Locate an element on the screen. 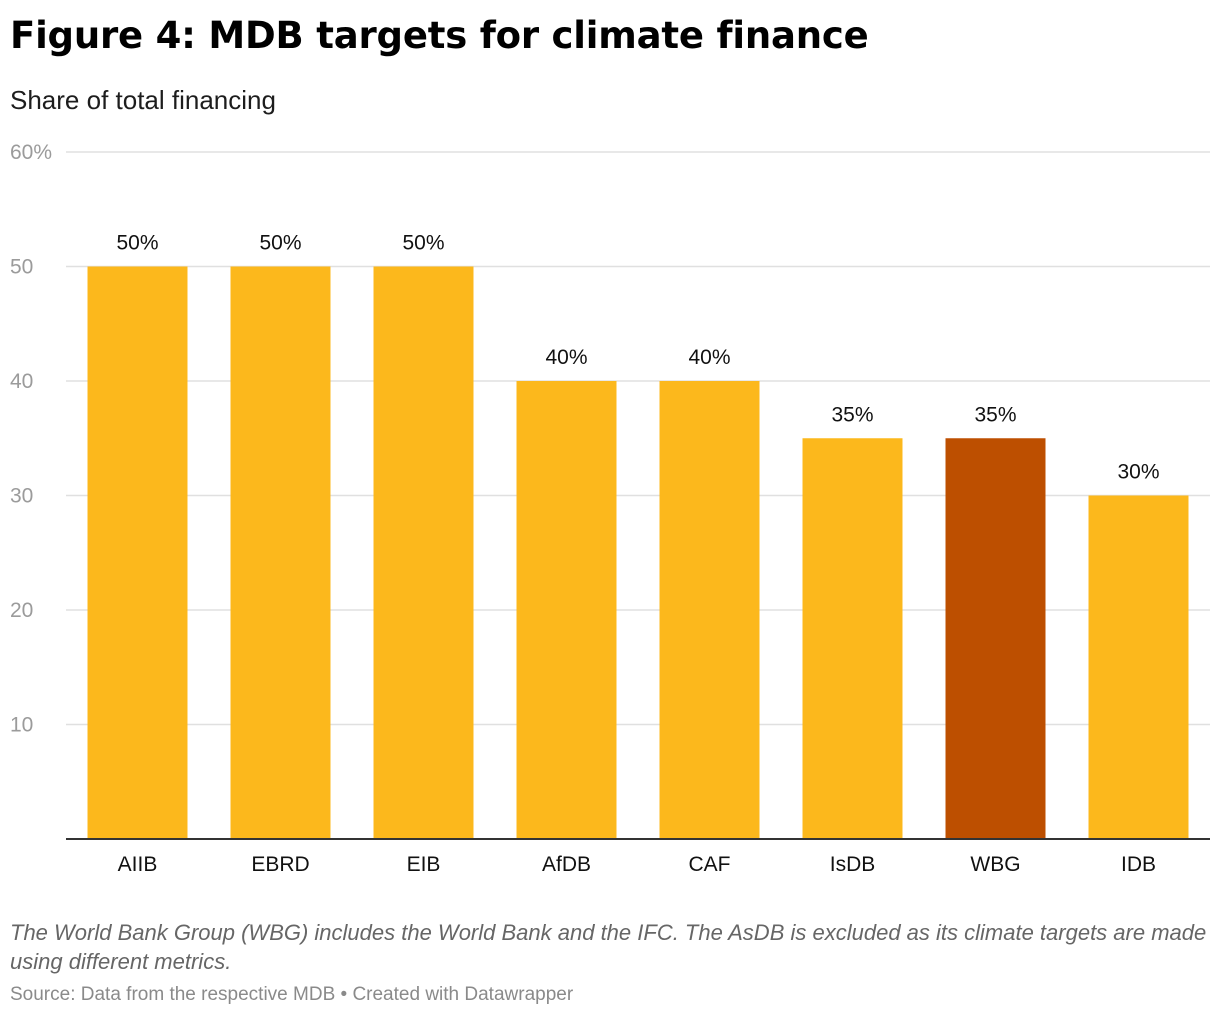  x-tick-label: EIB is located at coordinates (424, 864).